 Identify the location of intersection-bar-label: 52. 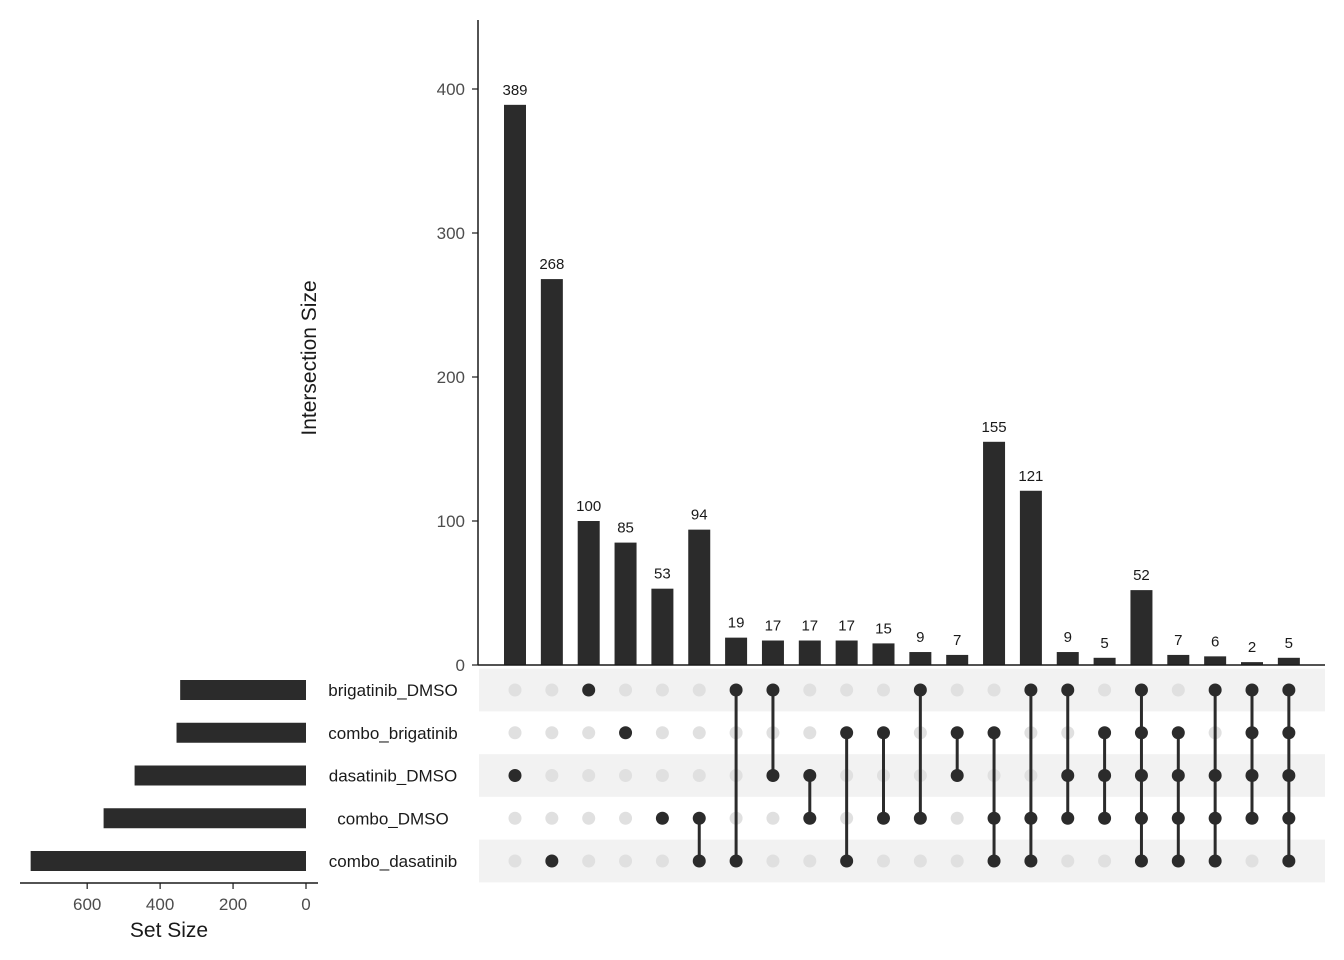
(1141, 575).